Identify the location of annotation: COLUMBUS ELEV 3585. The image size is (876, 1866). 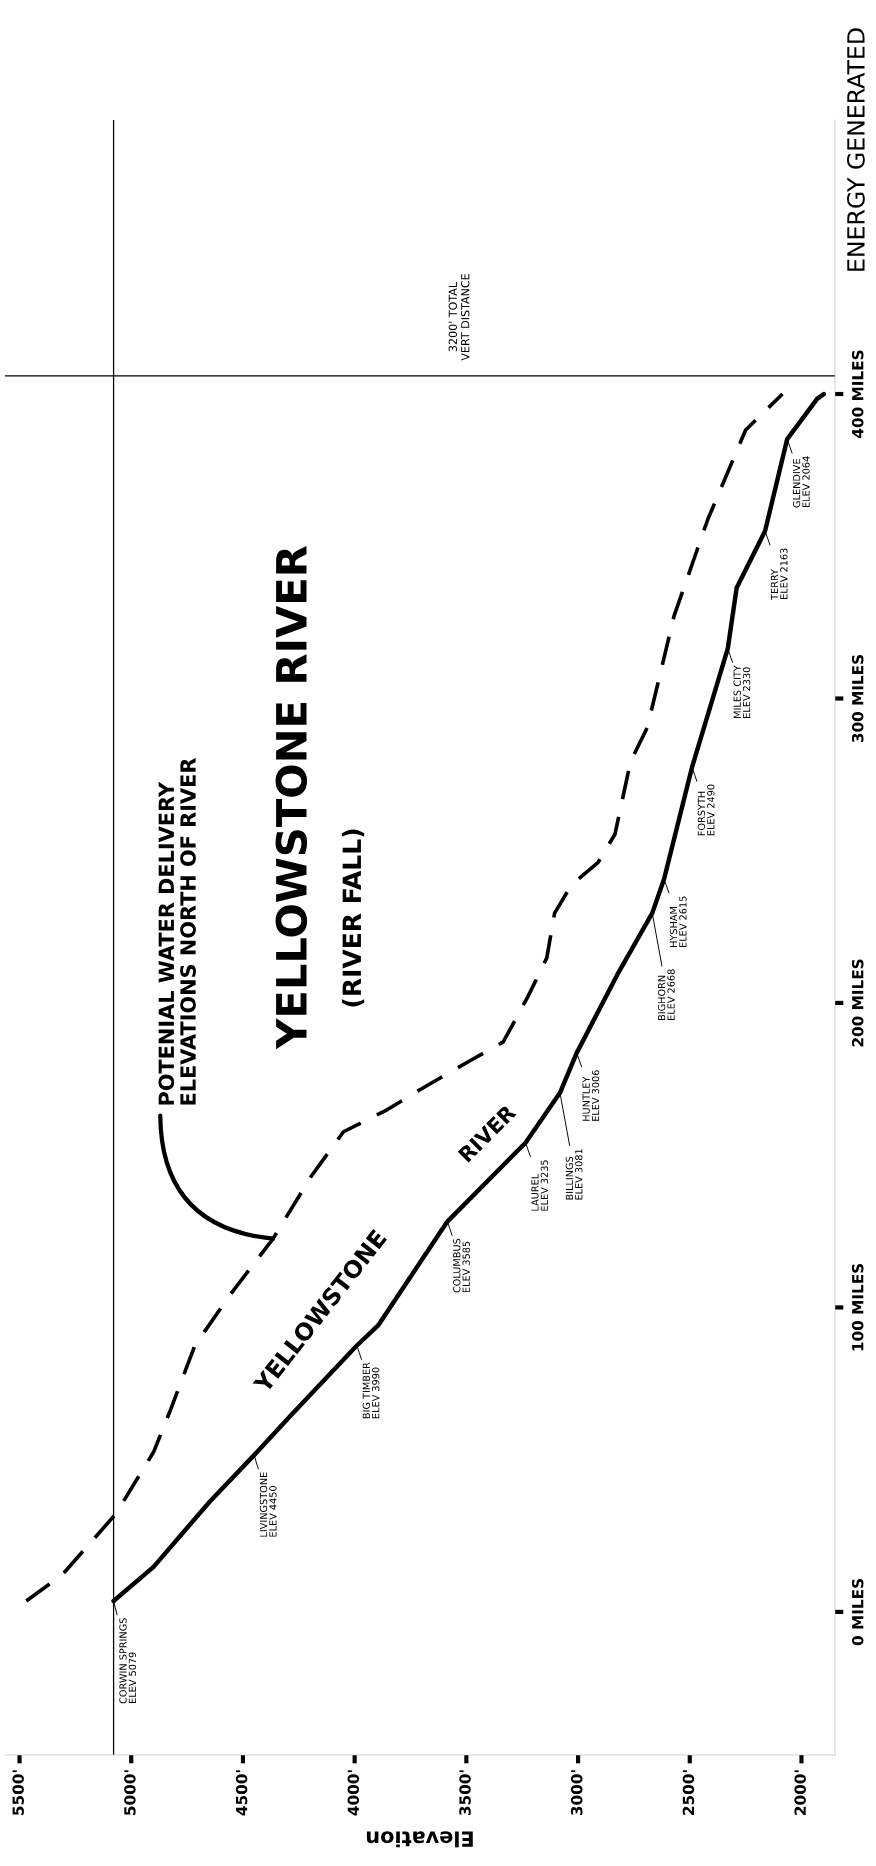
(461, 1265).